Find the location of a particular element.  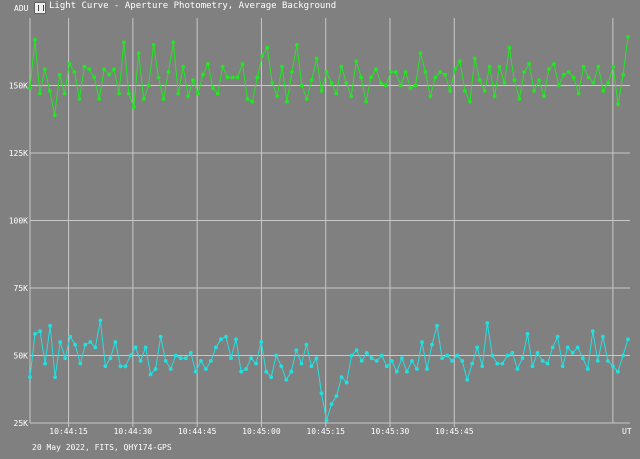

x-tick-label: 10:44:15 is located at coordinates (68, 431).